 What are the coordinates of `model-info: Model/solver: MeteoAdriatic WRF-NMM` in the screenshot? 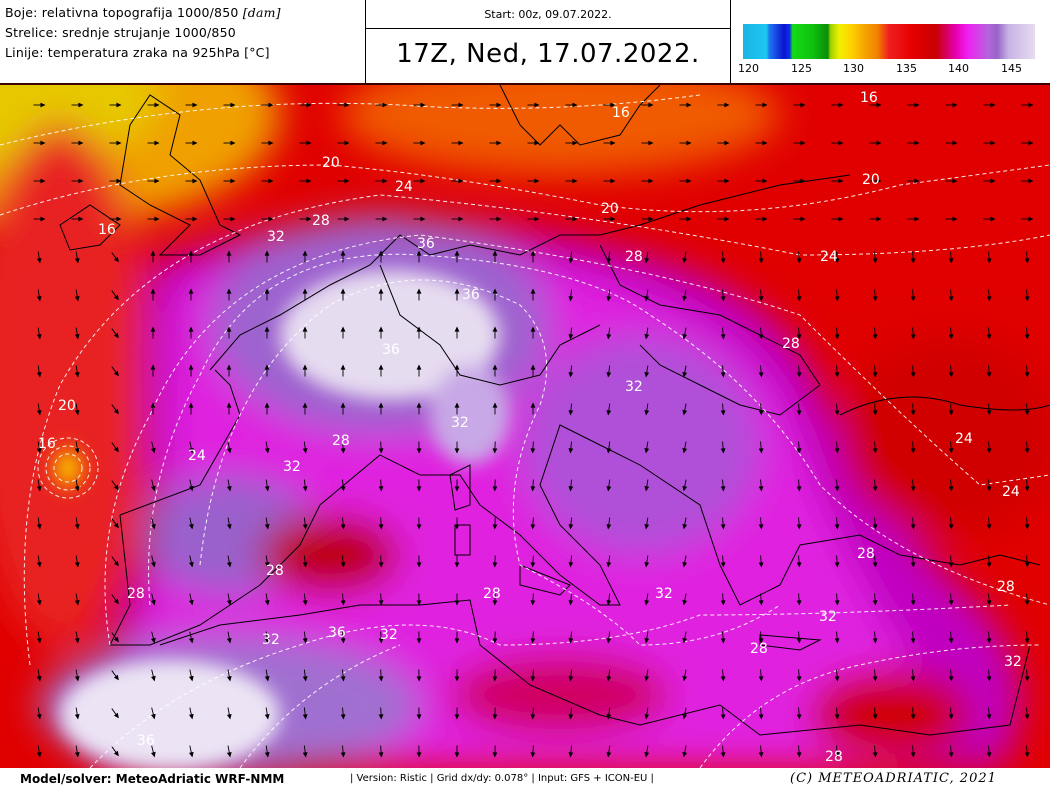 It's located at (152, 779).